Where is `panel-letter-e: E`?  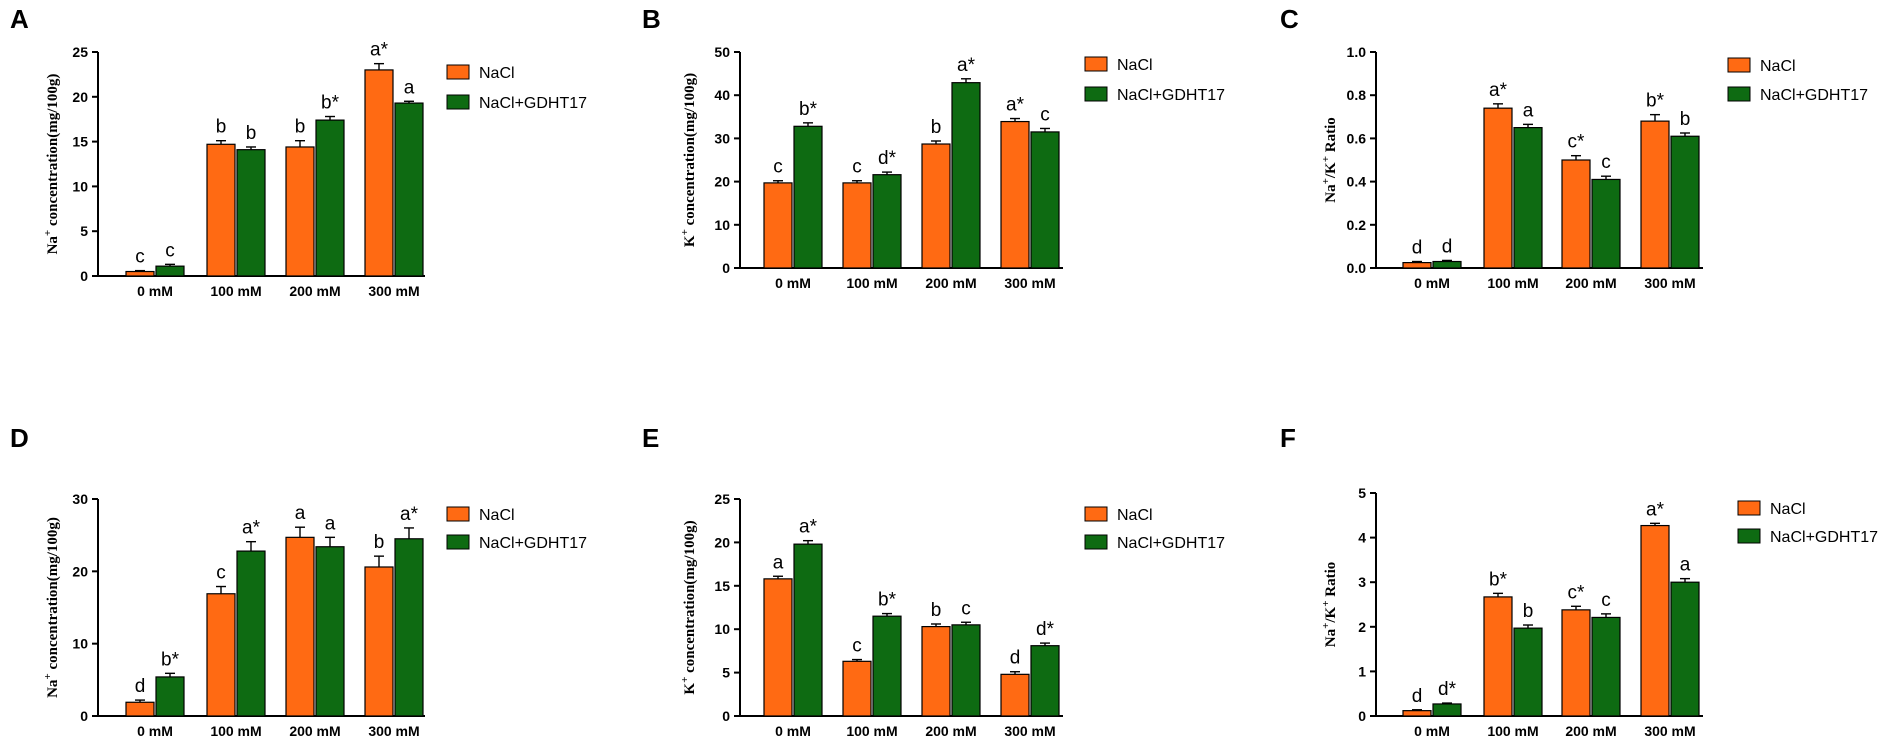 panel-letter-e: E is located at coordinates (650, 438).